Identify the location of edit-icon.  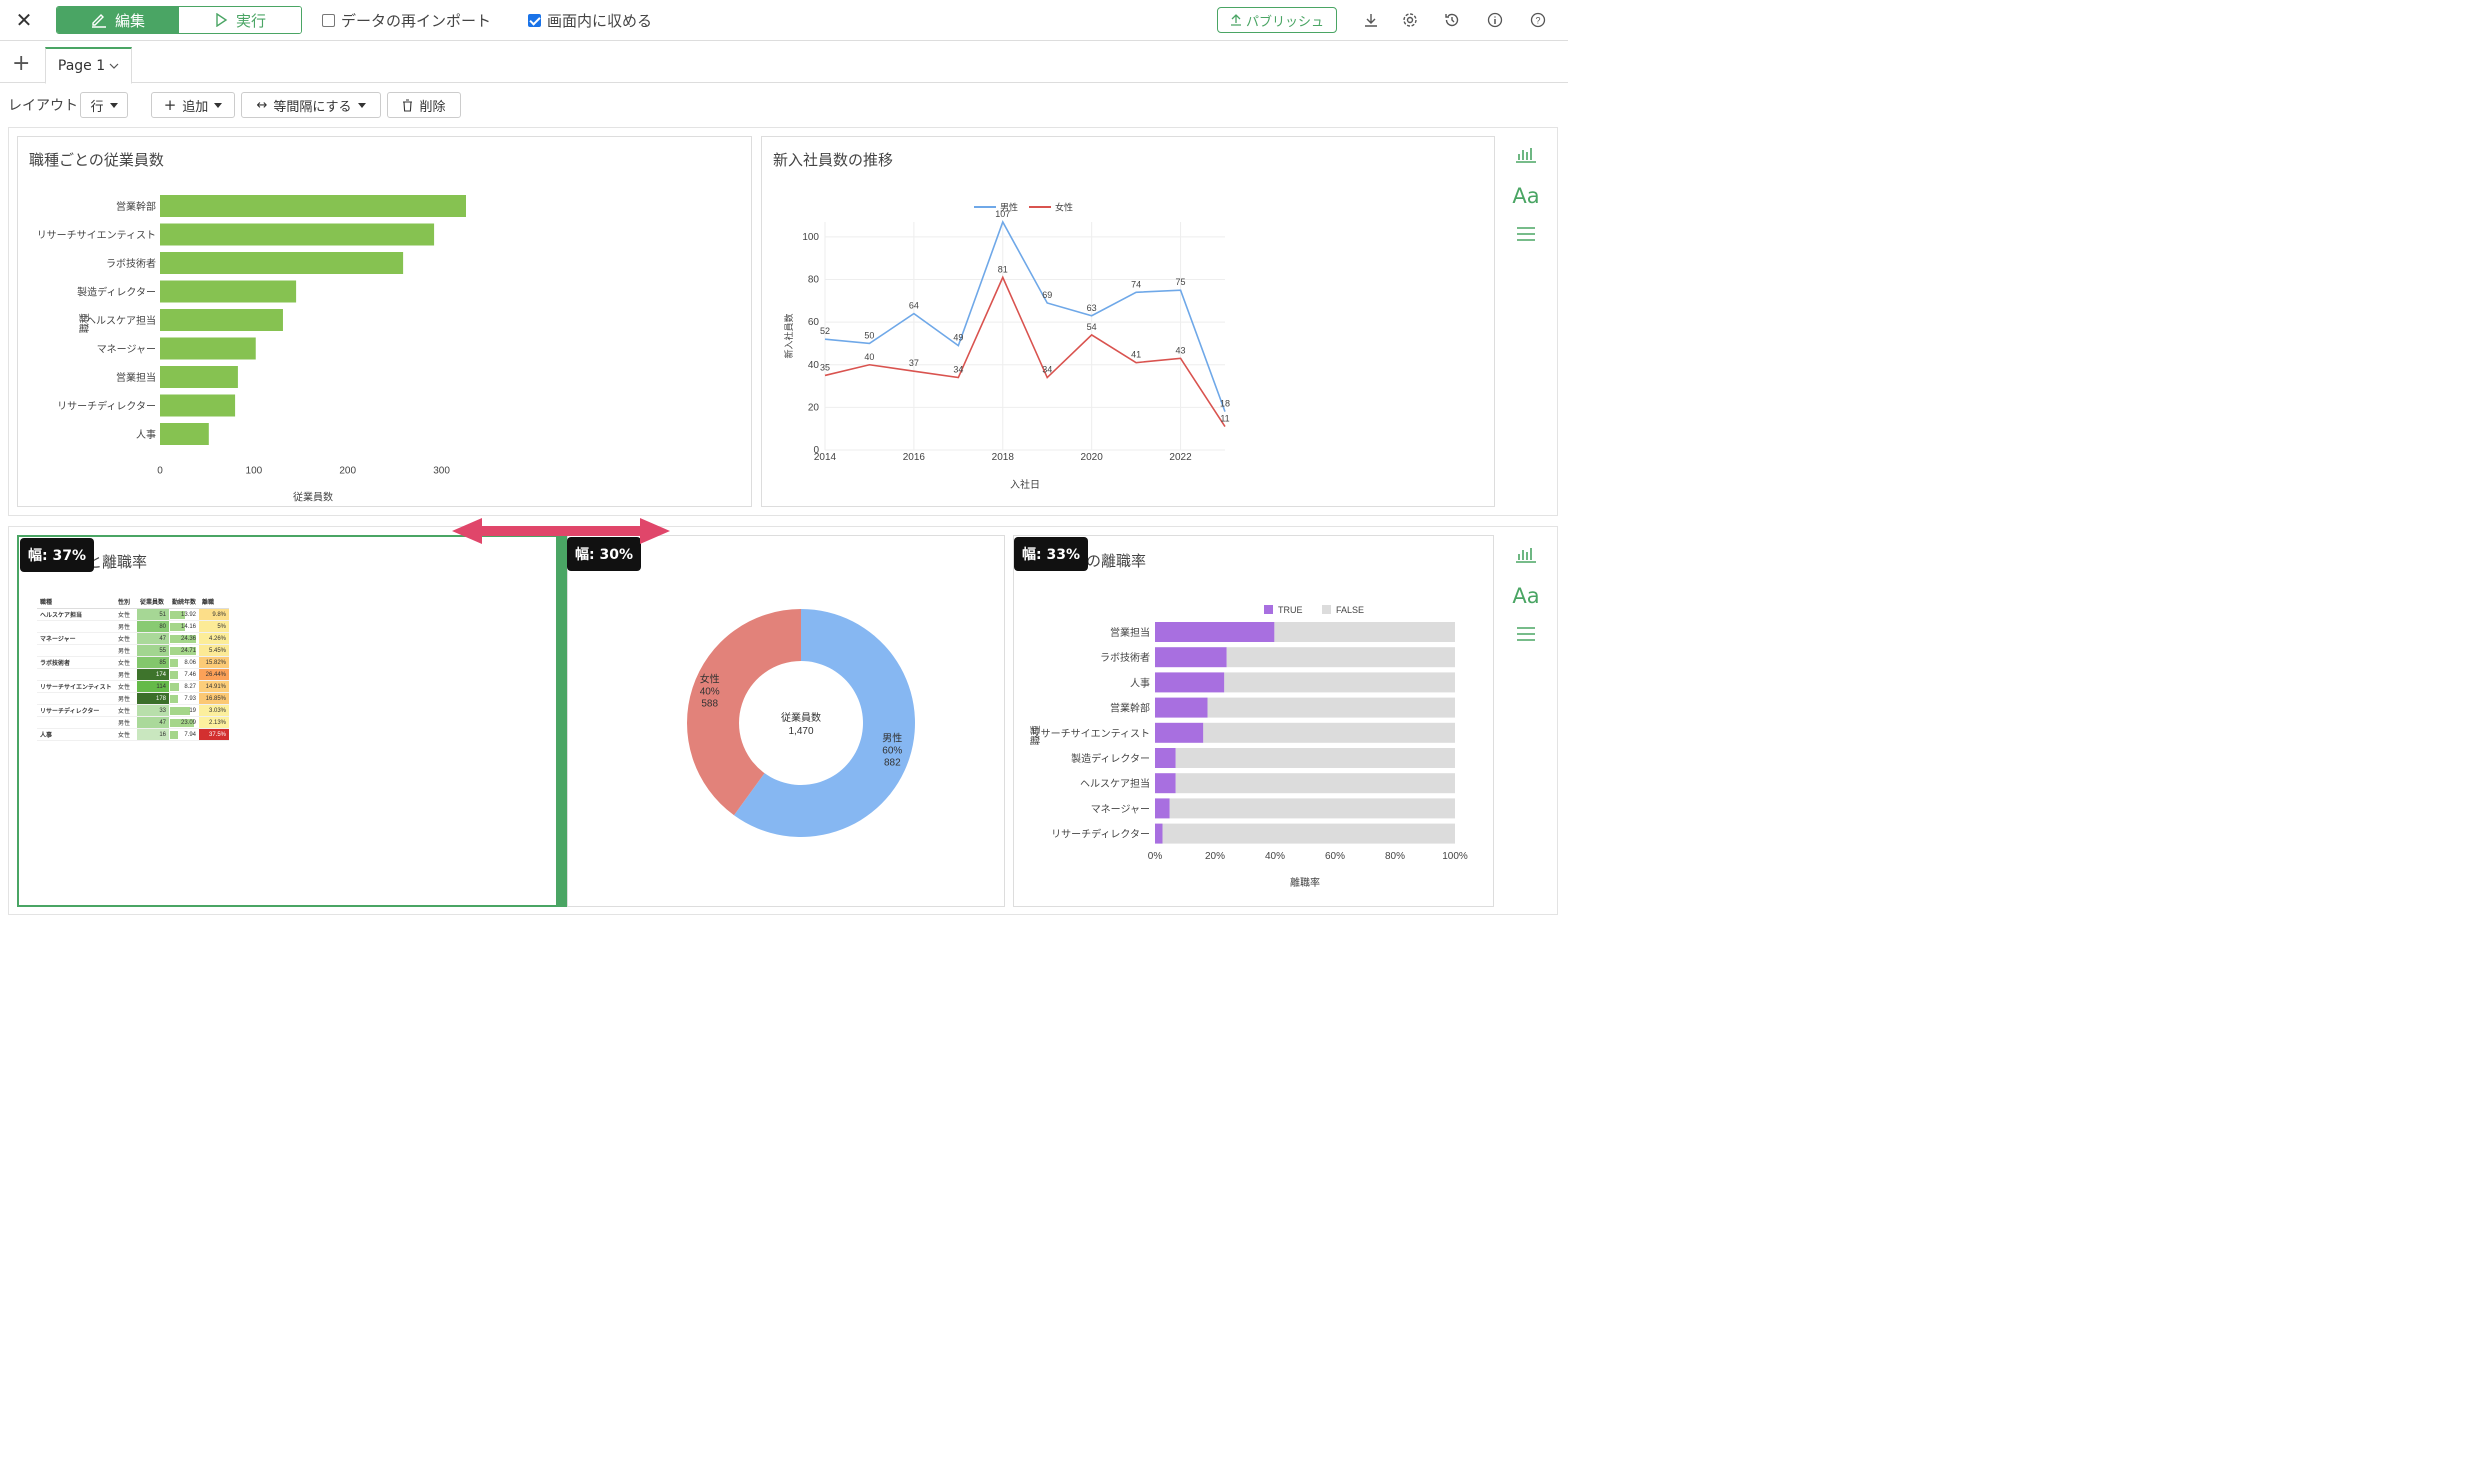
(98, 21).